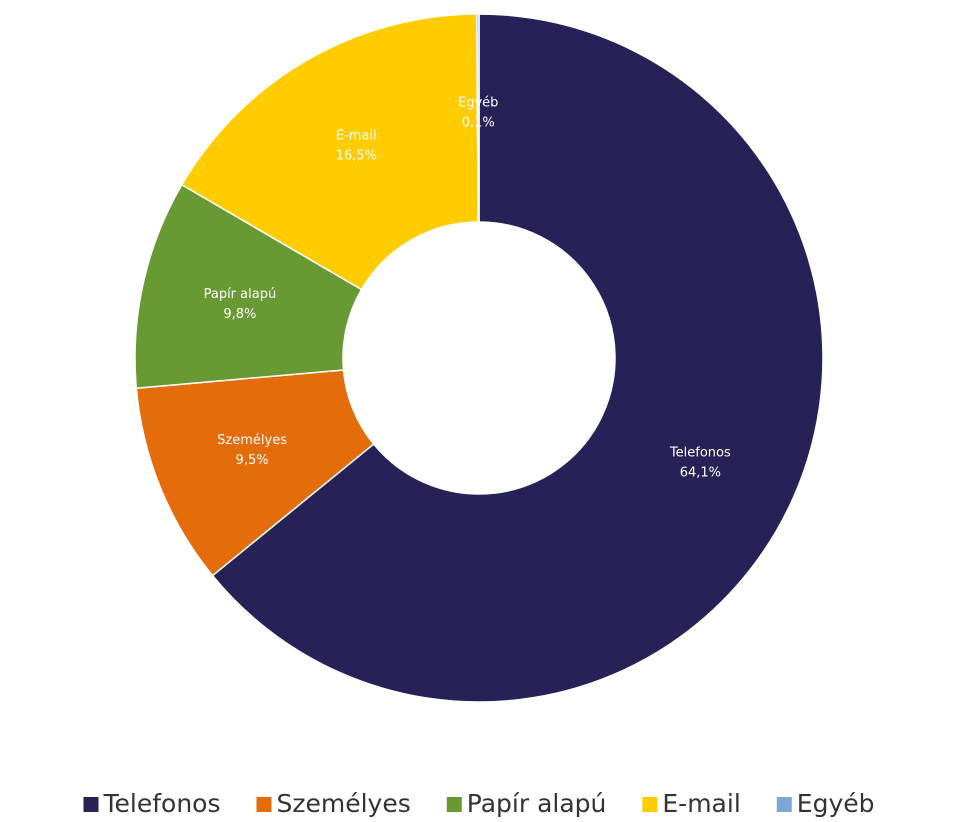 The width and height of the screenshot is (958, 822). What do you see at coordinates (252, 440) in the screenshot?
I see `data-label-name: Személyes` at bounding box center [252, 440].